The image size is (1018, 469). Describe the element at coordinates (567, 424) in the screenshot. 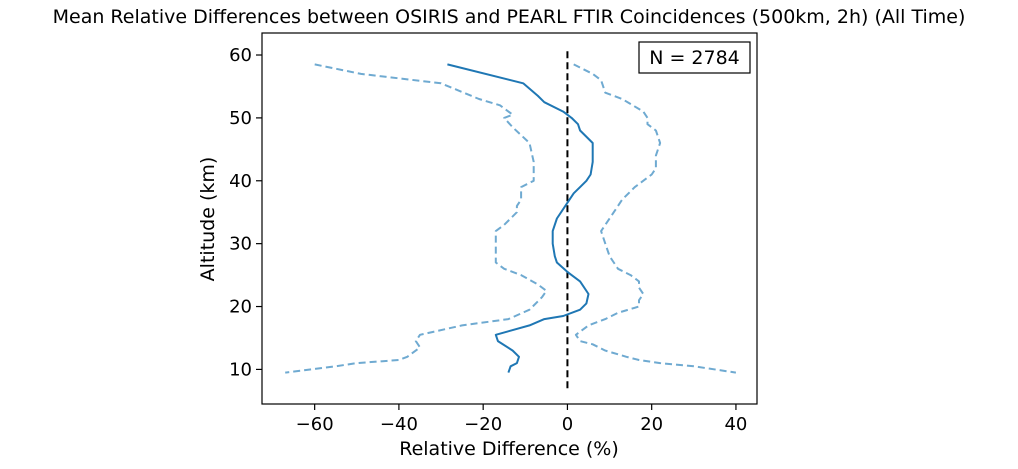

I see `x-tick-label: 0` at that location.